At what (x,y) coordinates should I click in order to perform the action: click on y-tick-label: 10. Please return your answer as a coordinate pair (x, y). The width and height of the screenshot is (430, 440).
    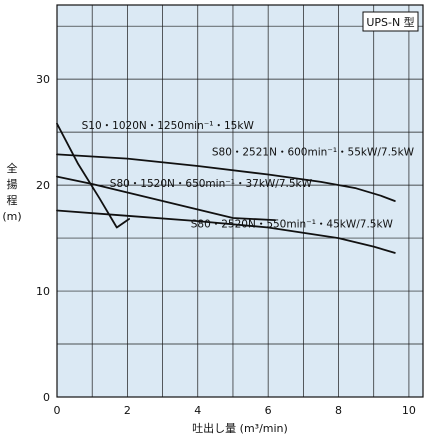
    Looking at the image, I should click on (43, 291).